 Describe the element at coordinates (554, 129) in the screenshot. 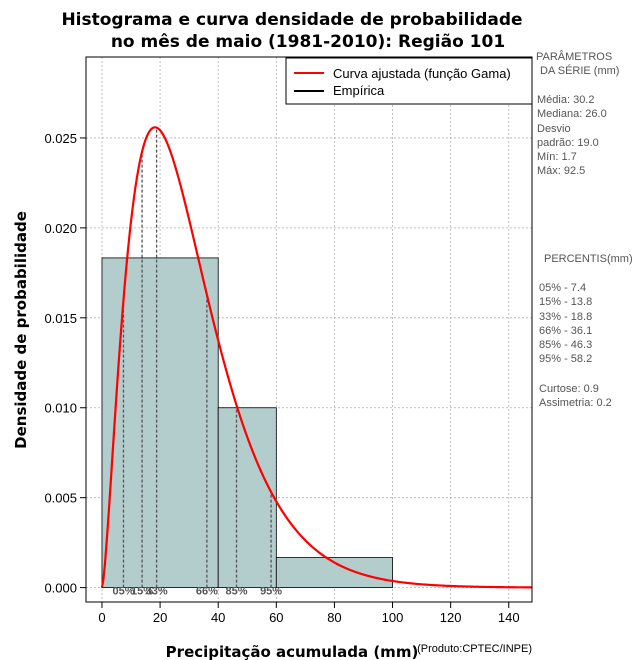

I see `stat-line: Desvio` at that location.